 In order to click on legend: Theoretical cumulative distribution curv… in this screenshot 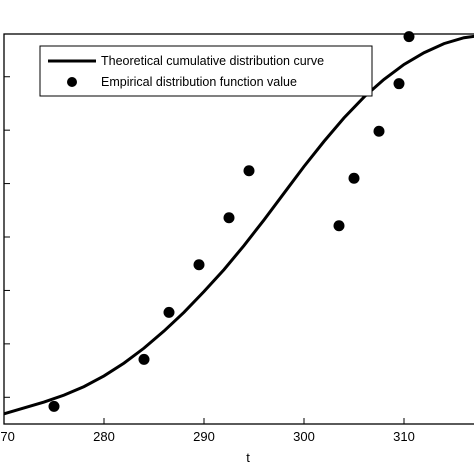, I will do `click(206, 71)`.